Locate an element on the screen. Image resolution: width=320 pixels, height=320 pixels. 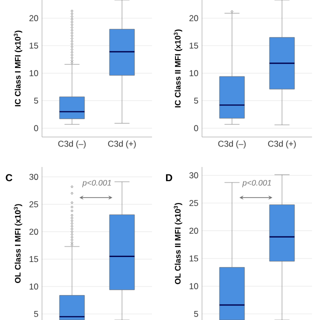
y-axis-title: IC Class II MFI (x10$^{3}$) is located at coordinates (178, 69).